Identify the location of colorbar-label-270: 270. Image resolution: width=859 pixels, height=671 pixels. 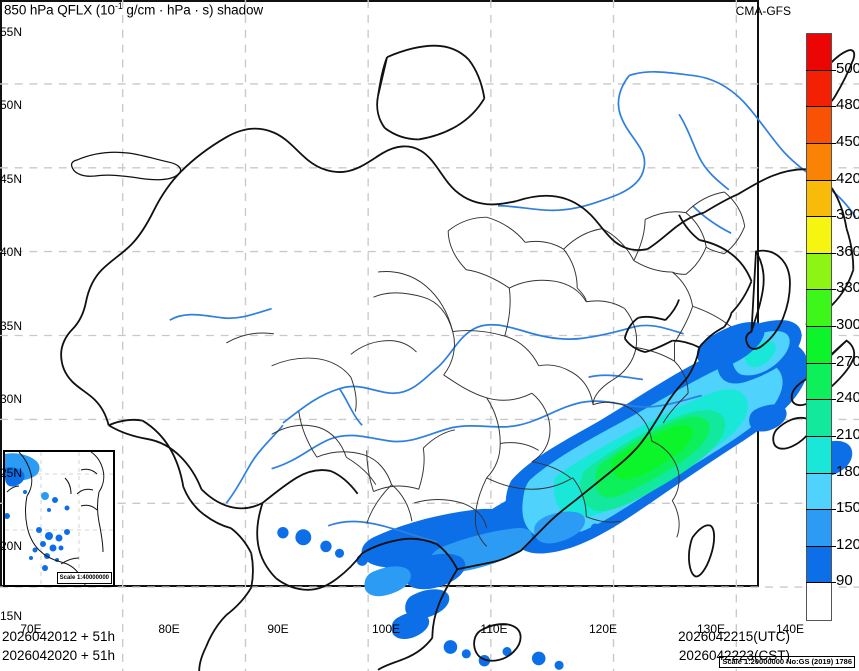
(847, 361).